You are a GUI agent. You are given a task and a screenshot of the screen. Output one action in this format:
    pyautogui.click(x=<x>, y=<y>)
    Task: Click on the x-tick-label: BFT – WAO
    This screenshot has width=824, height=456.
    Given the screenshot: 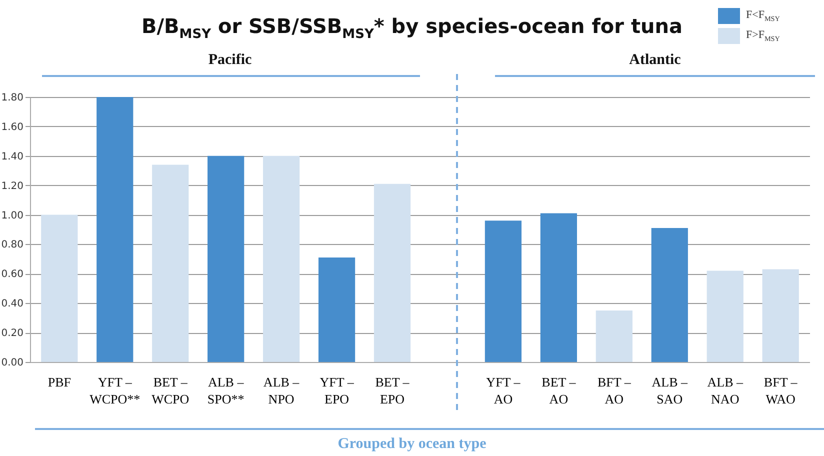 What is the action you would take?
    pyautogui.click(x=781, y=390)
    